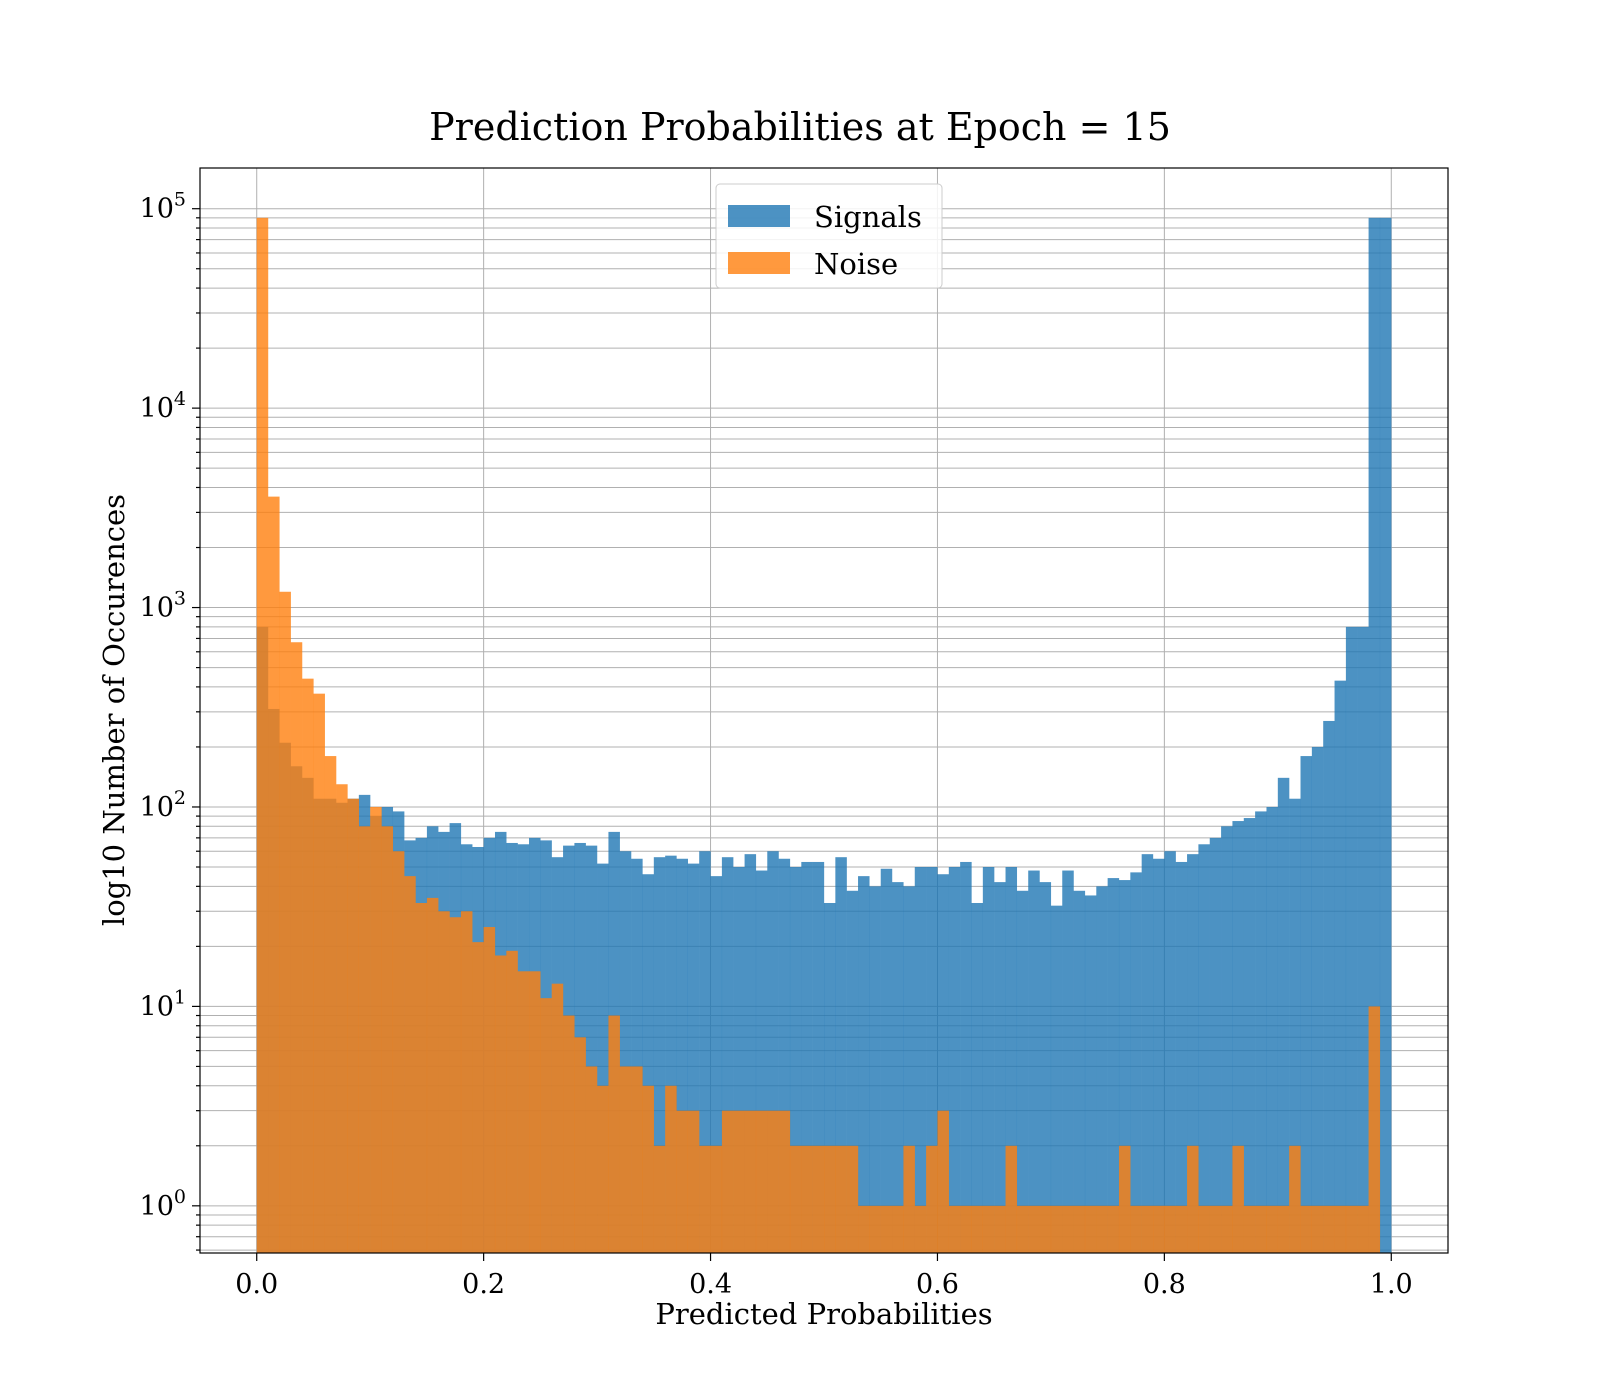  What do you see at coordinates (829, 236) in the screenshot?
I see `legend: Signals Noise` at bounding box center [829, 236].